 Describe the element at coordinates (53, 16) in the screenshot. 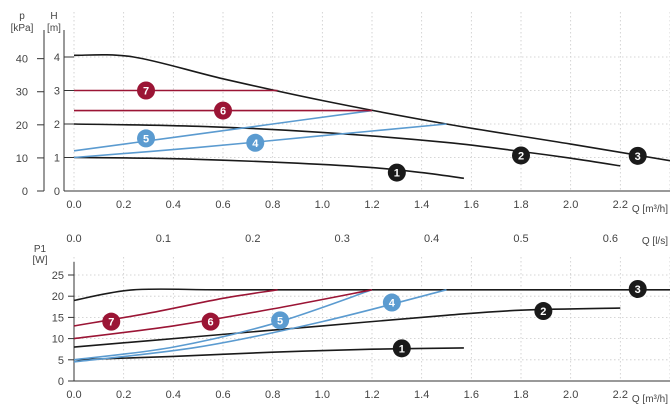

I see `h-axis-label: H` at that location.